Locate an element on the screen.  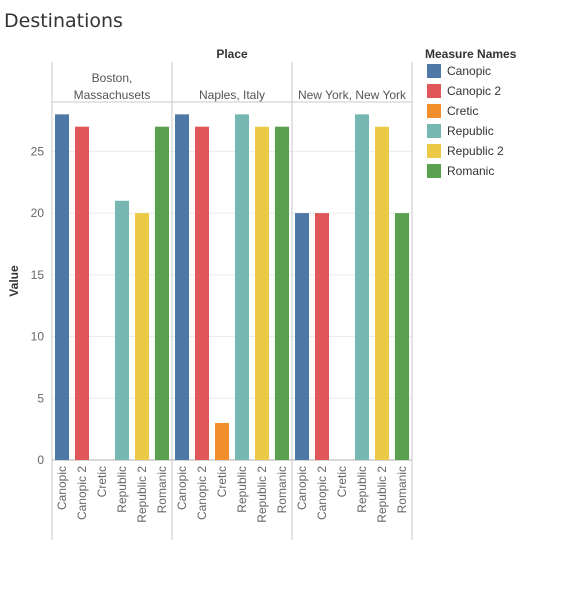
legend-label-republic-2: Republic 2 is located at coordinates (475, 151).